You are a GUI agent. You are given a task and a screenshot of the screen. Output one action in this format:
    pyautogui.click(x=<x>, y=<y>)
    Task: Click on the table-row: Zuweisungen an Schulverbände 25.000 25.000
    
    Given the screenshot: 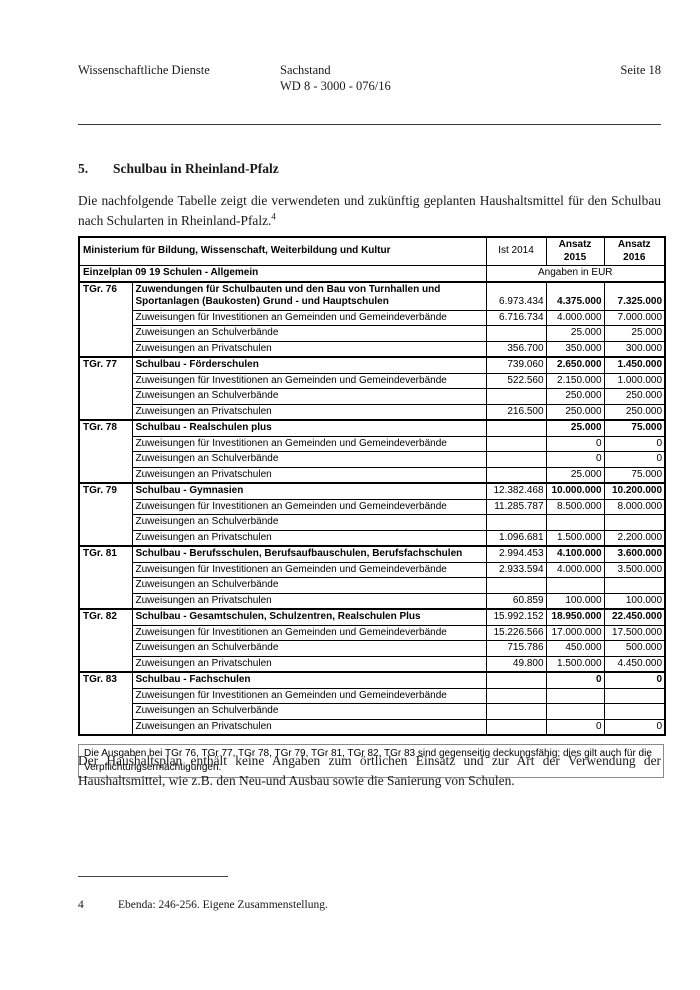 What is the action you would take?
    pyautogui.click(x=372, y=333)
    